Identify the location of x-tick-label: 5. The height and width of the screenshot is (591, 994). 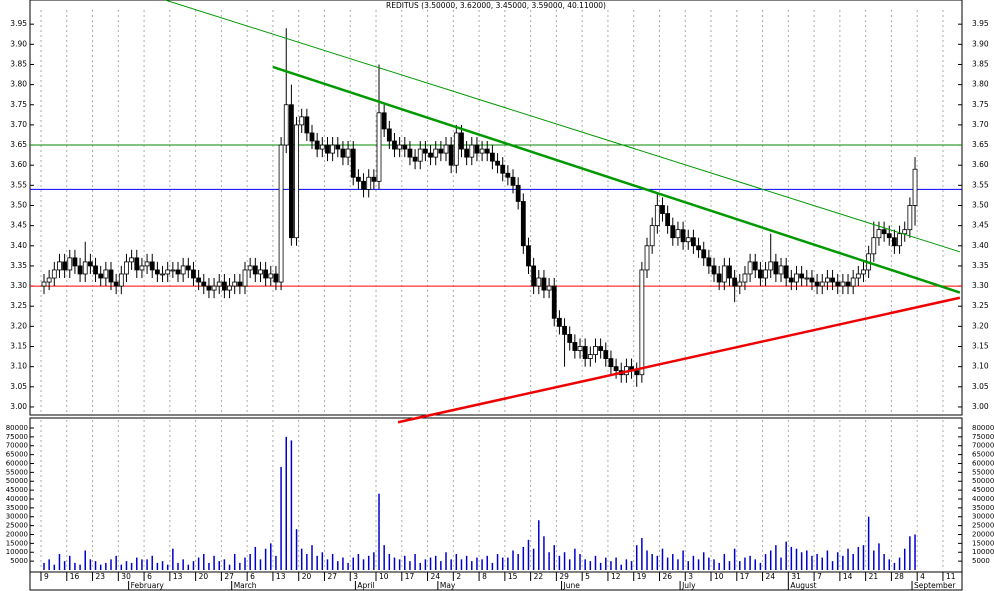
(587, 576).